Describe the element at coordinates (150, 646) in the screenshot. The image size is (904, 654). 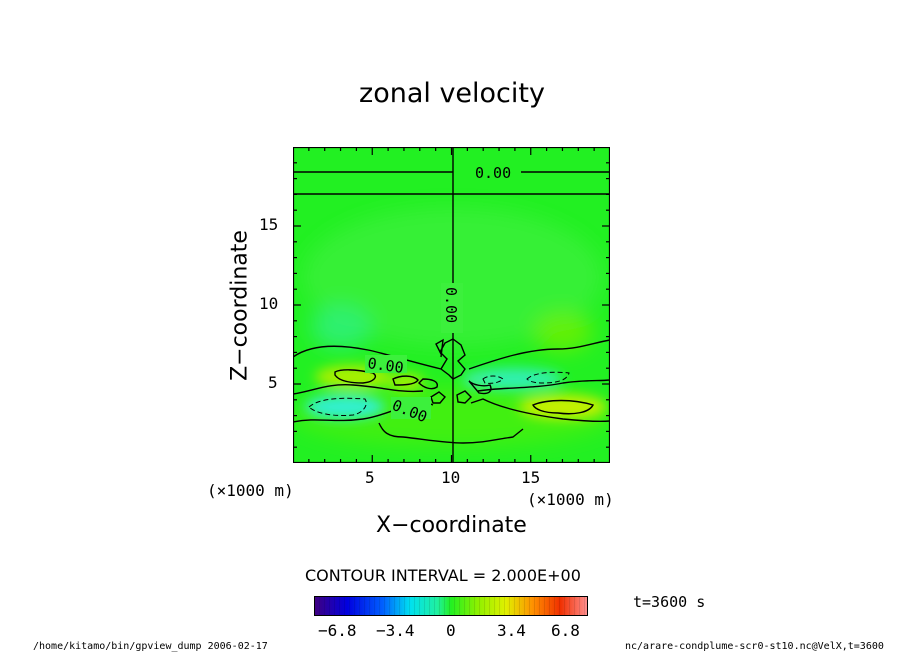
I see `footer-left: /home/kitamo/bin/gpview_dump 2006-02-17` at that location.